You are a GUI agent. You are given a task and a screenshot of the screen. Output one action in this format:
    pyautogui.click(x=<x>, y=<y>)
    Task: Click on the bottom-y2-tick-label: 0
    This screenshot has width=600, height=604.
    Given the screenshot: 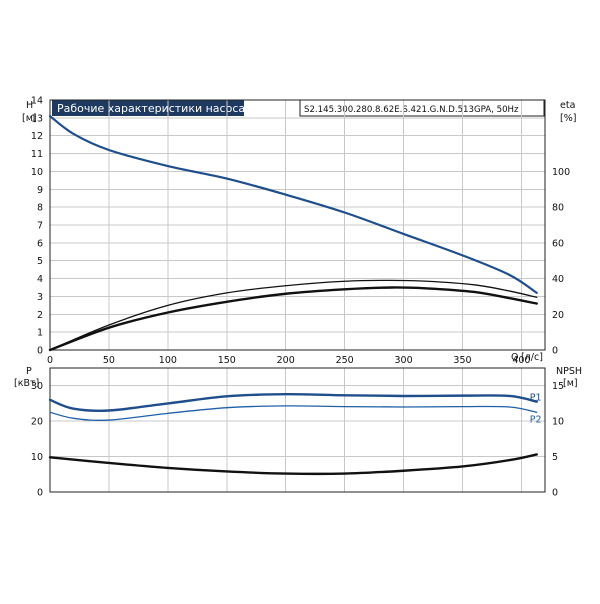 What is the action you would take?
    pyautogui.click(x=555, y=493)
    